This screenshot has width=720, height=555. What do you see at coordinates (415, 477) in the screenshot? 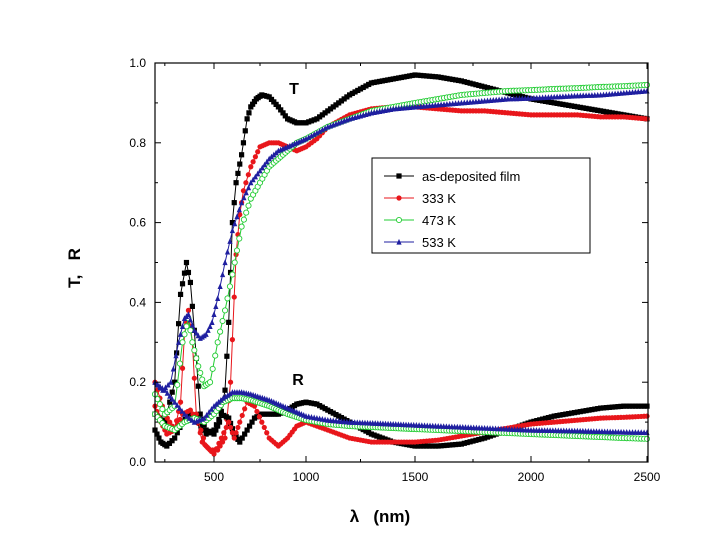
I see `x-tick-label: 1500` at bounding box center [415, 477].